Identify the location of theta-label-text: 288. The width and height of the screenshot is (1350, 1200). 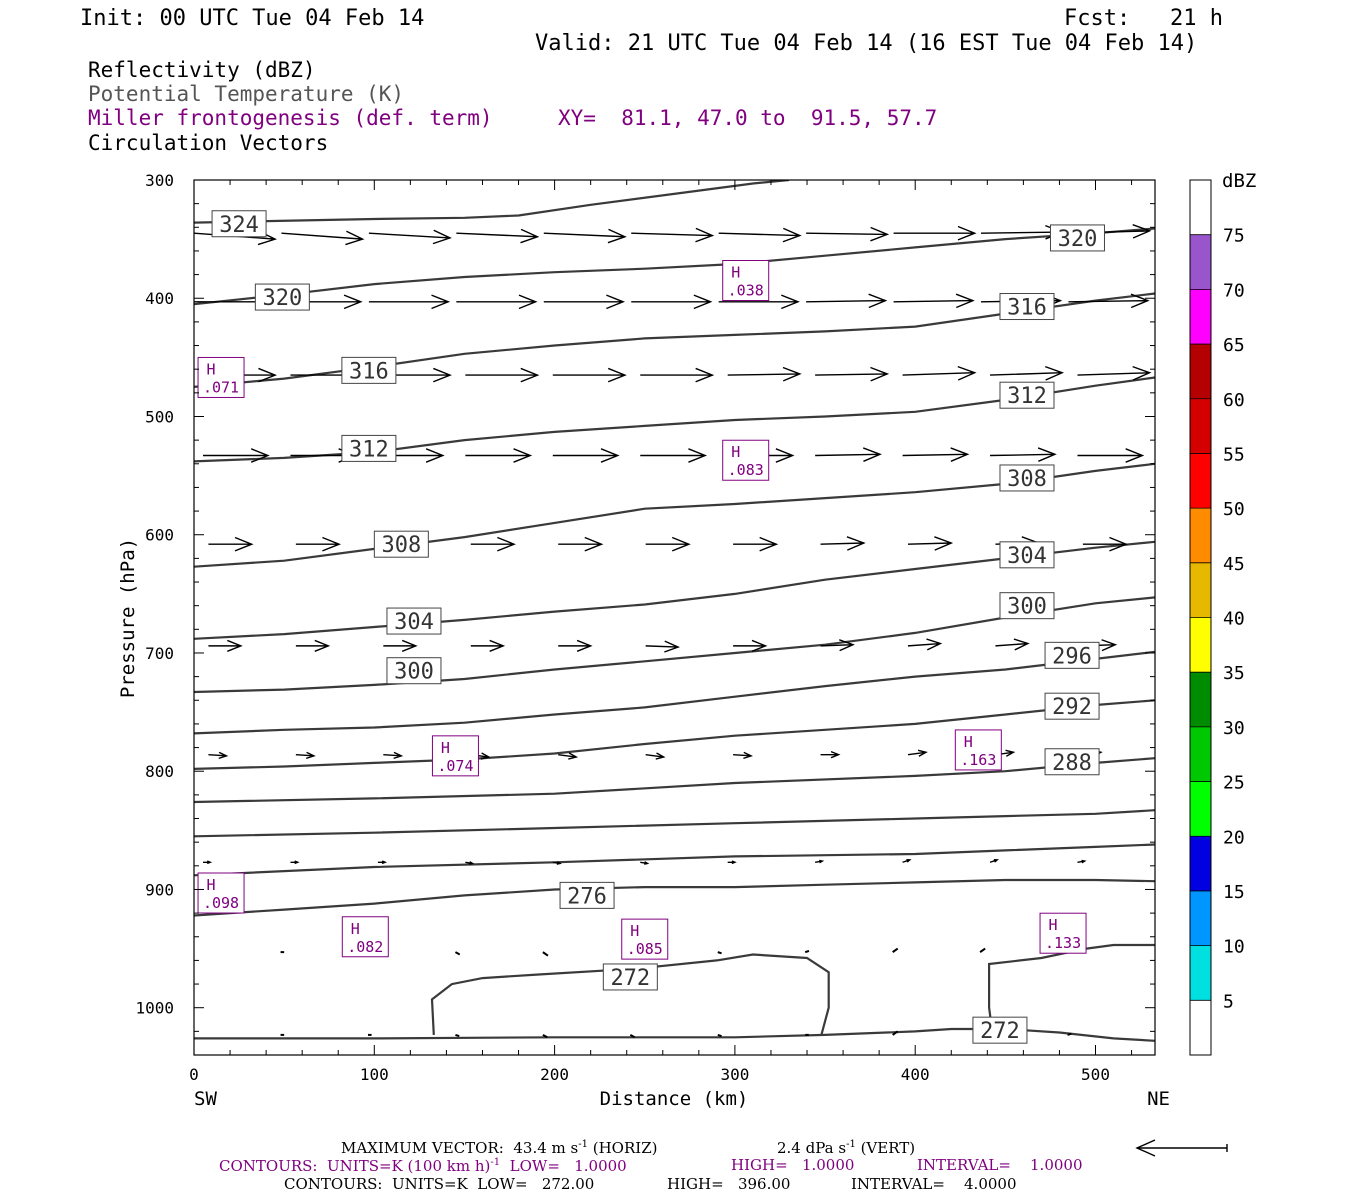
(1072, 763).